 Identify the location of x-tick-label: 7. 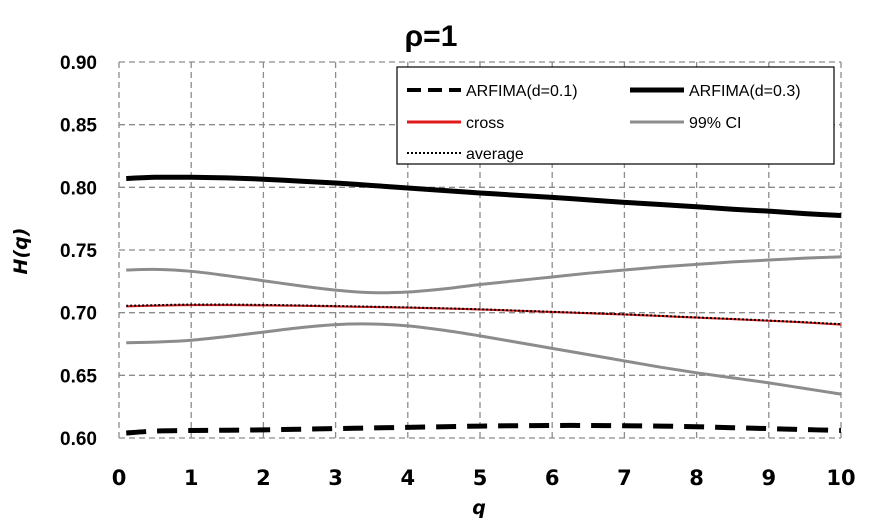
(624, 478).